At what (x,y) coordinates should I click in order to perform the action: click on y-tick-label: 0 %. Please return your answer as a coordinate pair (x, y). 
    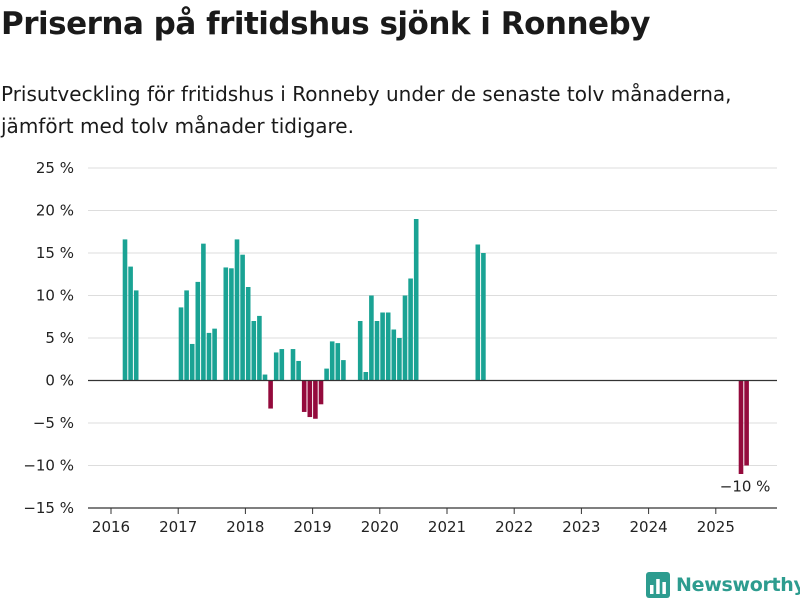
    Looking at the image, I should click on (59, 381).